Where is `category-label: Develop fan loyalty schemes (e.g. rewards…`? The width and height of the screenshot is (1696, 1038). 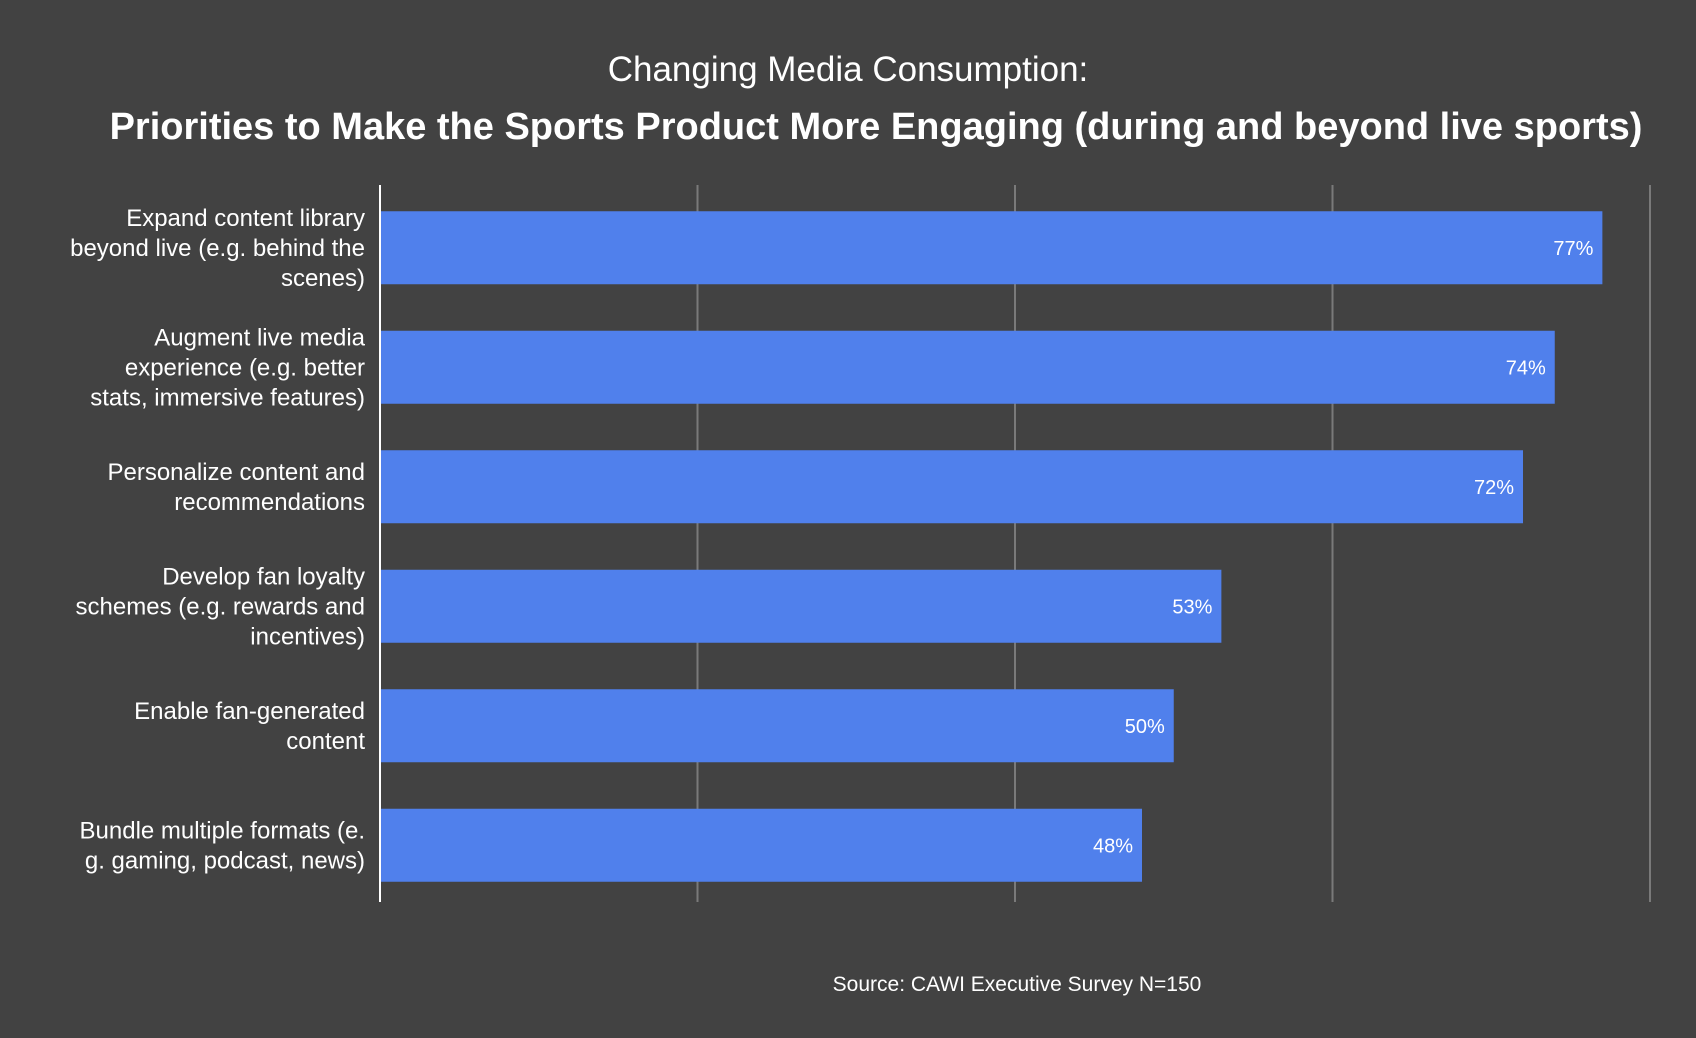 category-label: Develop fan loyalty schemes (e.g. rewards… is located at coordinates (220, 606).